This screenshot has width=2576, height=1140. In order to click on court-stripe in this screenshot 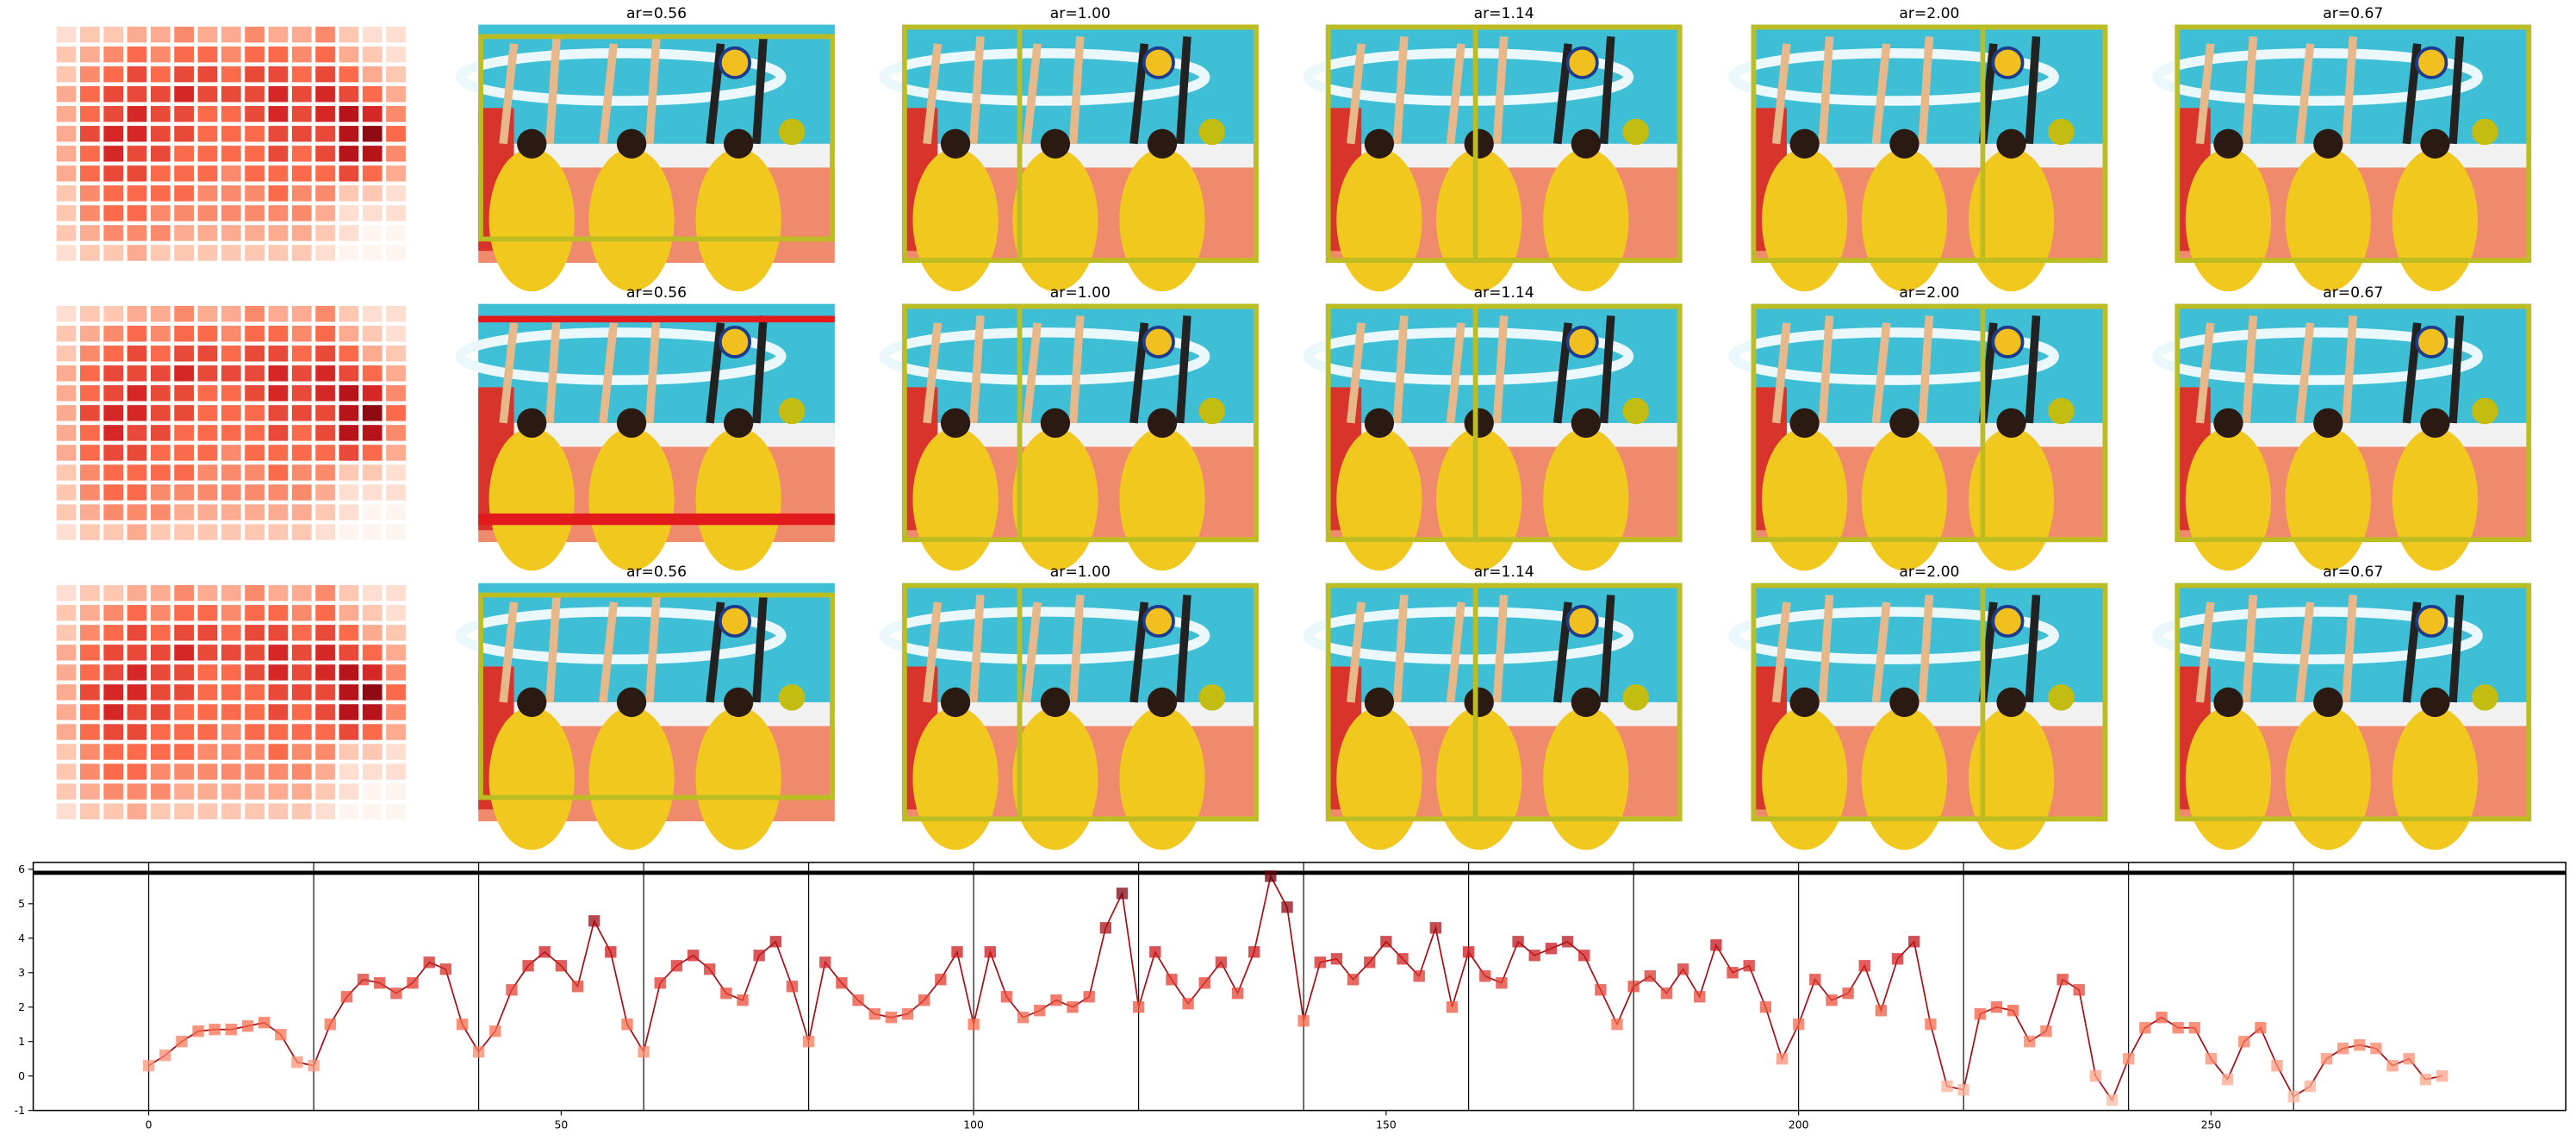, I will do `click(1893, 635)`.